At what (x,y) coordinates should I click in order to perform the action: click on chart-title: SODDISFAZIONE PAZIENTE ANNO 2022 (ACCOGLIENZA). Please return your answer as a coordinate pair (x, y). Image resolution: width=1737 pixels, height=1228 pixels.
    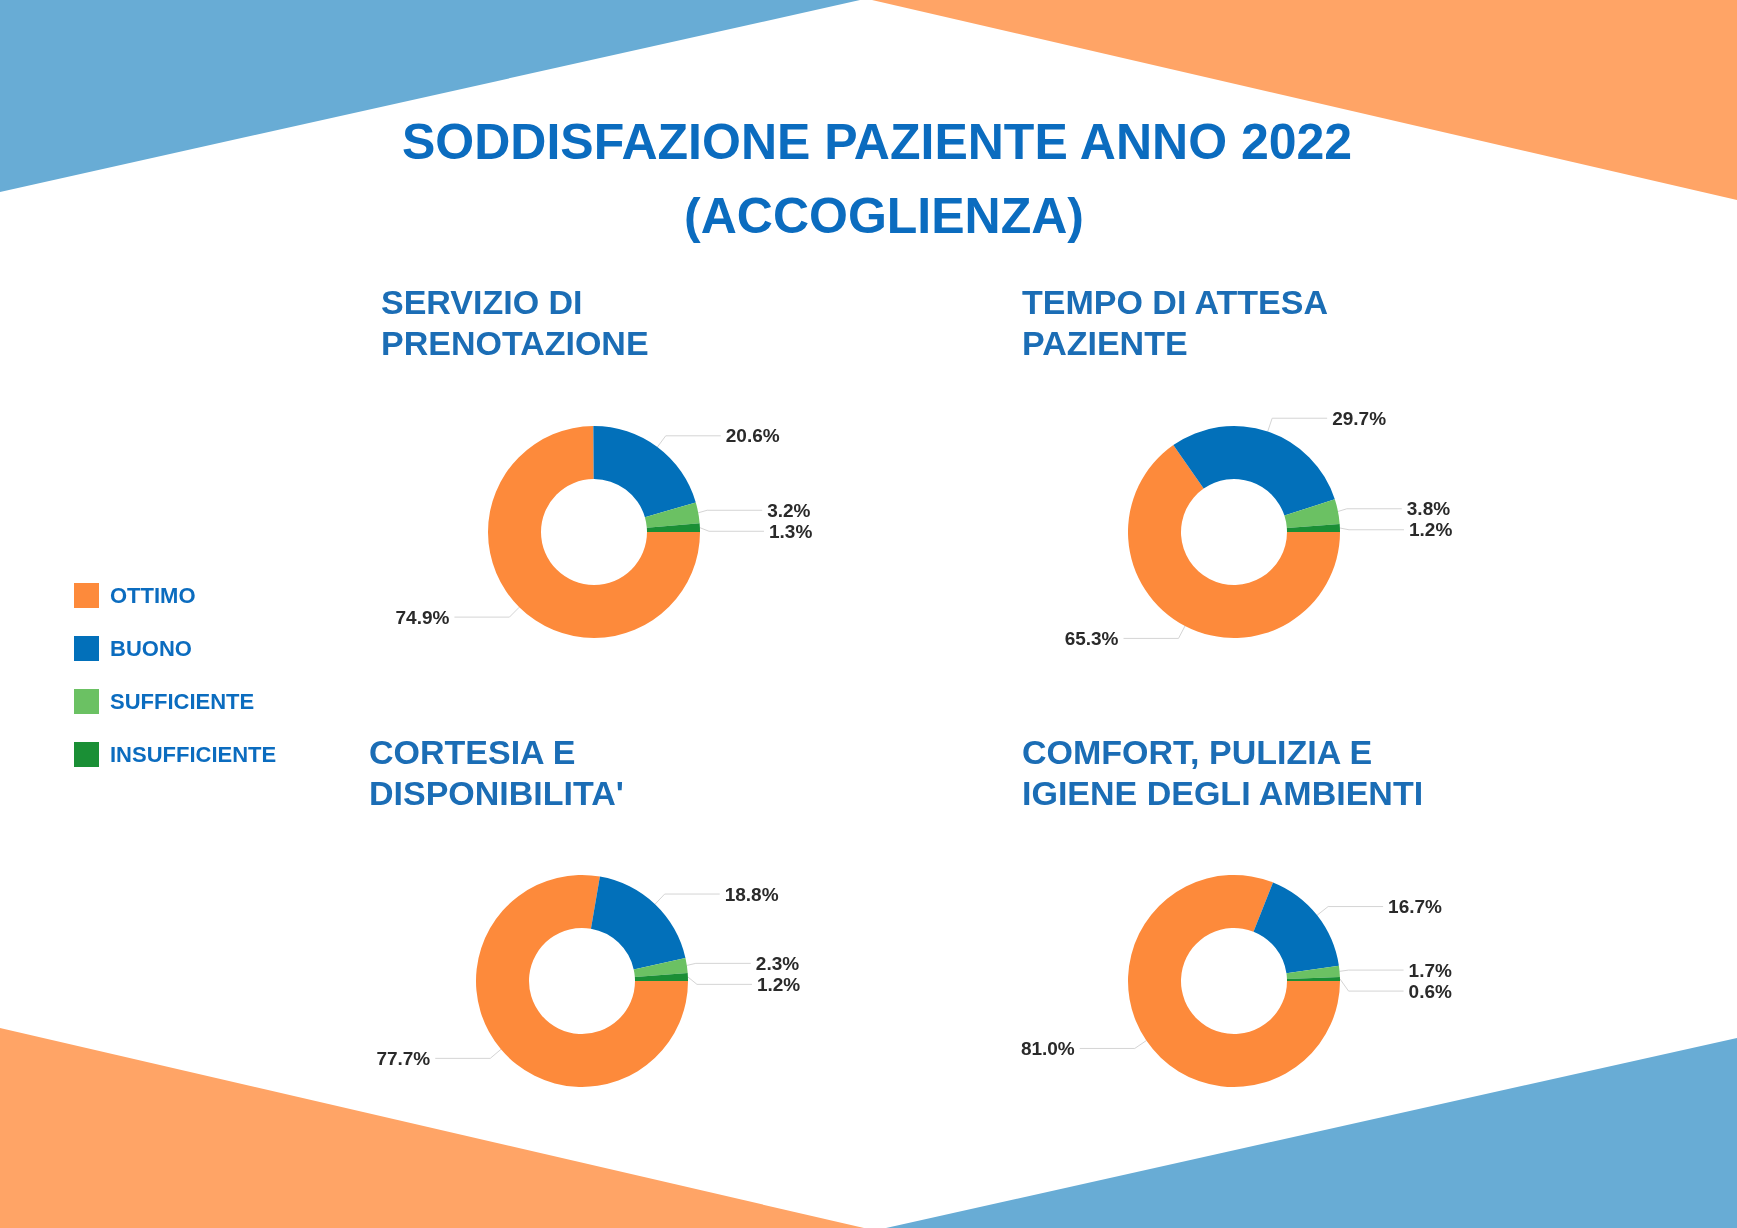
    Looking at the image, I should click on (884, 179).